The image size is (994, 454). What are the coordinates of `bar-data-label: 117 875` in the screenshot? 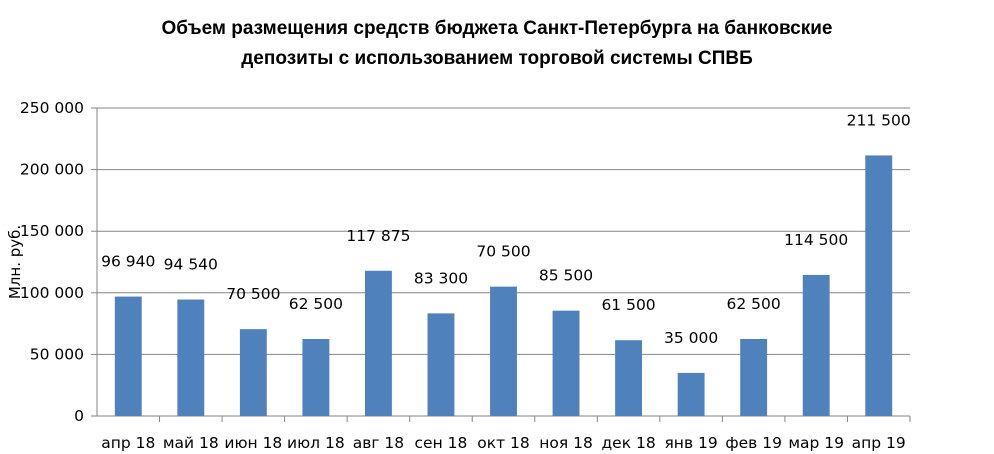 It's located at (378, 236).